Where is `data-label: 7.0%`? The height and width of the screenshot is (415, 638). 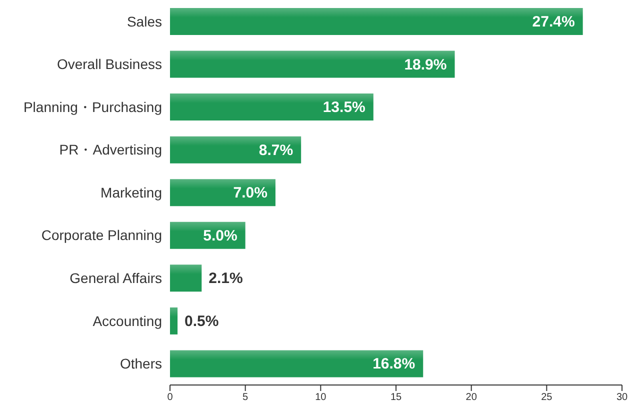
data-label: 7.0% is located at coordinates (250, 193).